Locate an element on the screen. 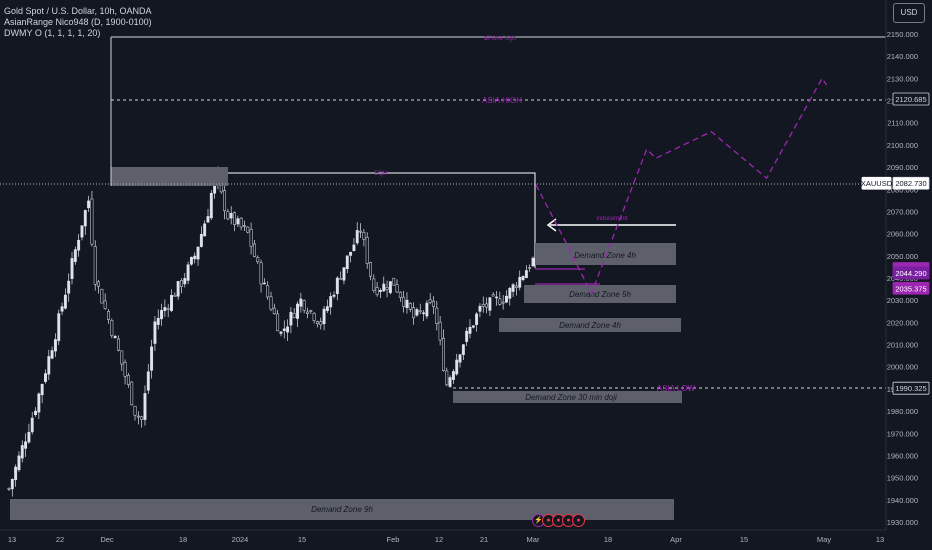 The height and width of the screenshot is (550, 932). demand-zone-30min-doji-label: Demand Zone 30 min doji is located at coordinates (571, 397).